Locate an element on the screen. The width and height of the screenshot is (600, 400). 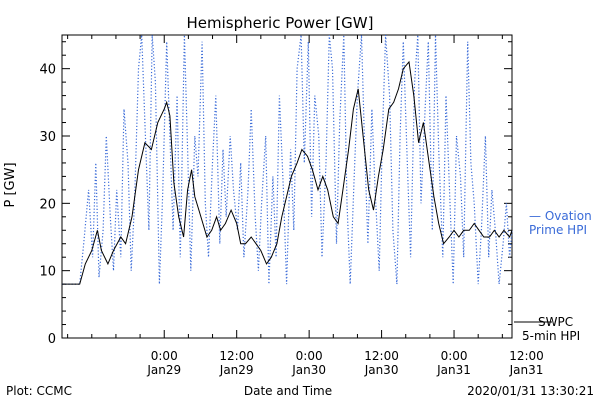
footer-timestamp: 2020/01/31 13:30:21 is located at coordinates (530, 391).